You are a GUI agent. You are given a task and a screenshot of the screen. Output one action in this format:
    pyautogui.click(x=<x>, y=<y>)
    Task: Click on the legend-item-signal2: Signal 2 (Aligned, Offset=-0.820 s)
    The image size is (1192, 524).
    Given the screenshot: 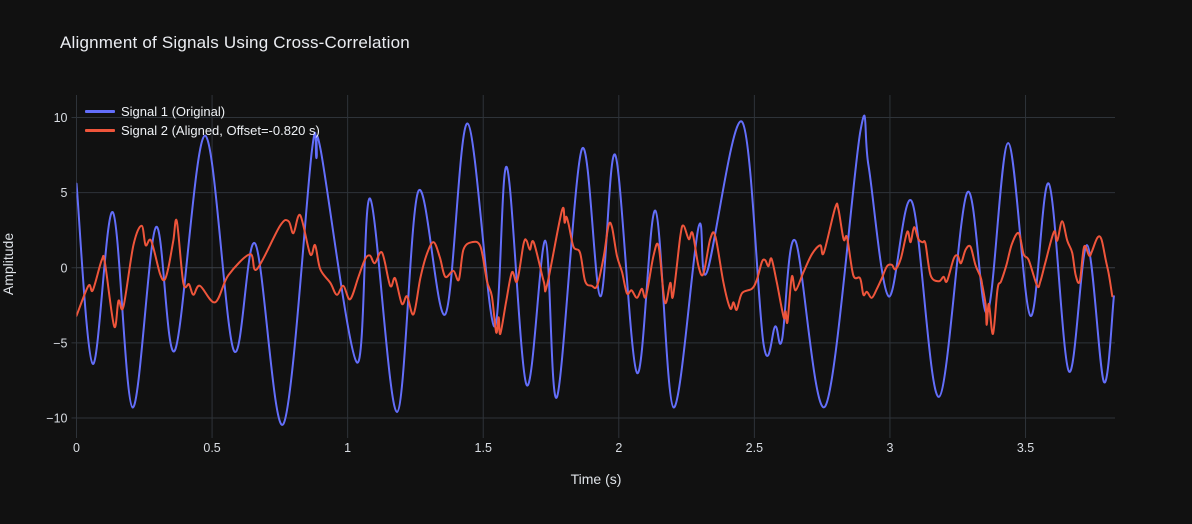 What is the action you would take?
    pyautogui.click(x=202, y=130)
    